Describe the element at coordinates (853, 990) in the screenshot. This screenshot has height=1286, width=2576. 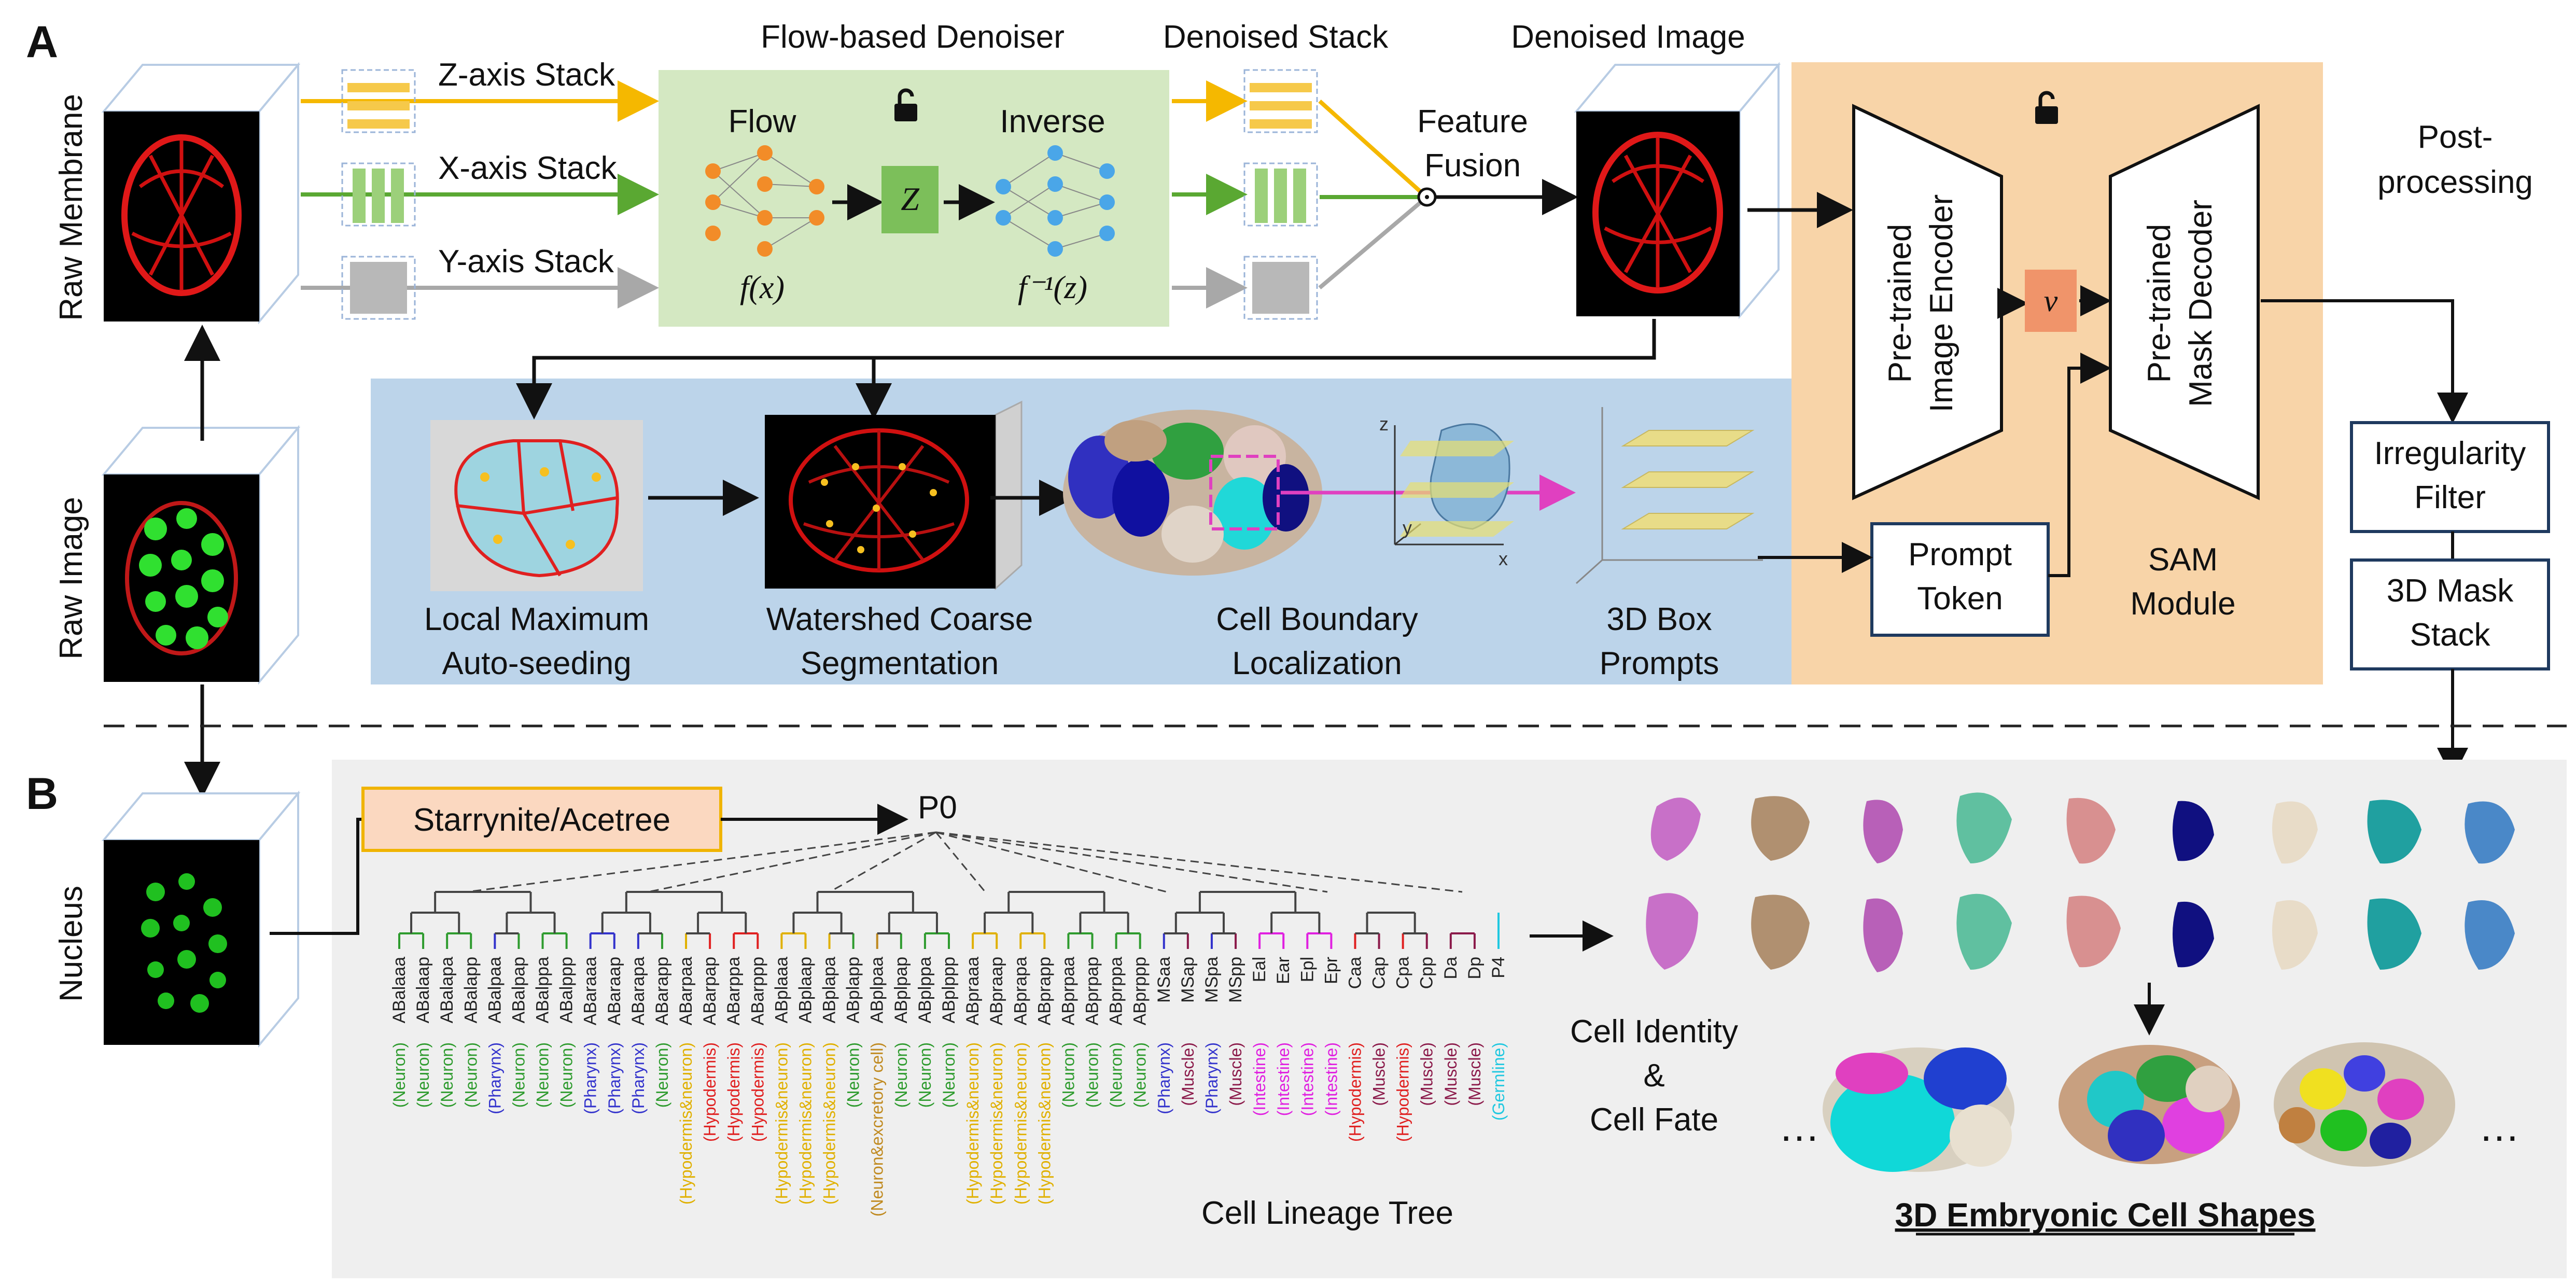
I see `leaf-name: ABplapp` at that location.